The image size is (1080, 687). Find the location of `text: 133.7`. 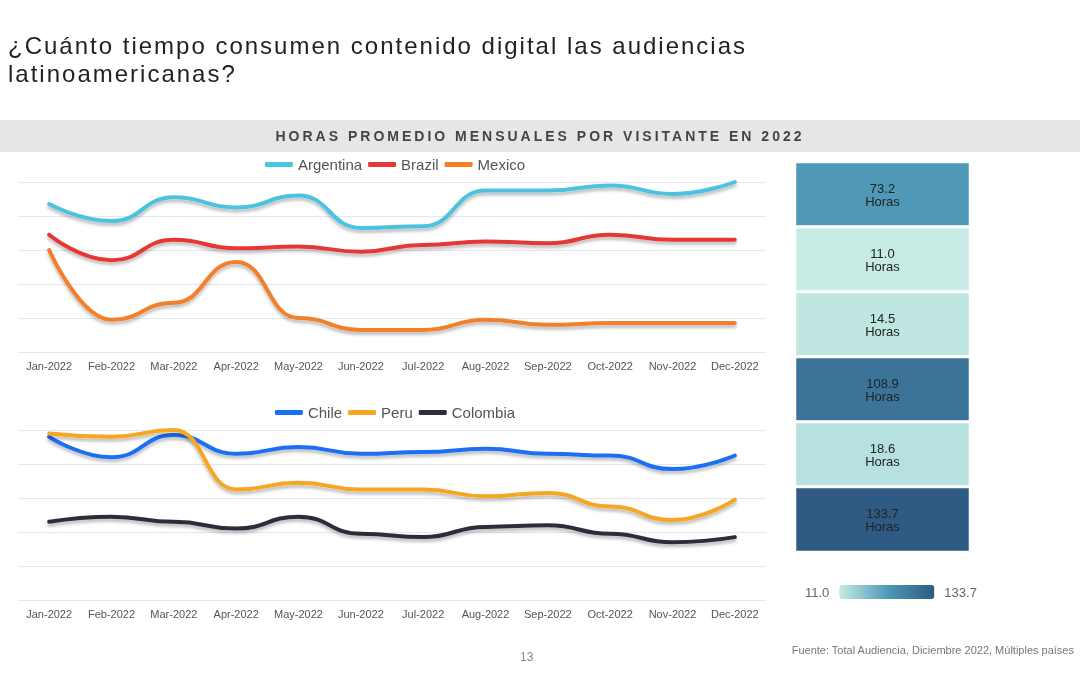

text: 133.7 is located at coordinates (960, 592).